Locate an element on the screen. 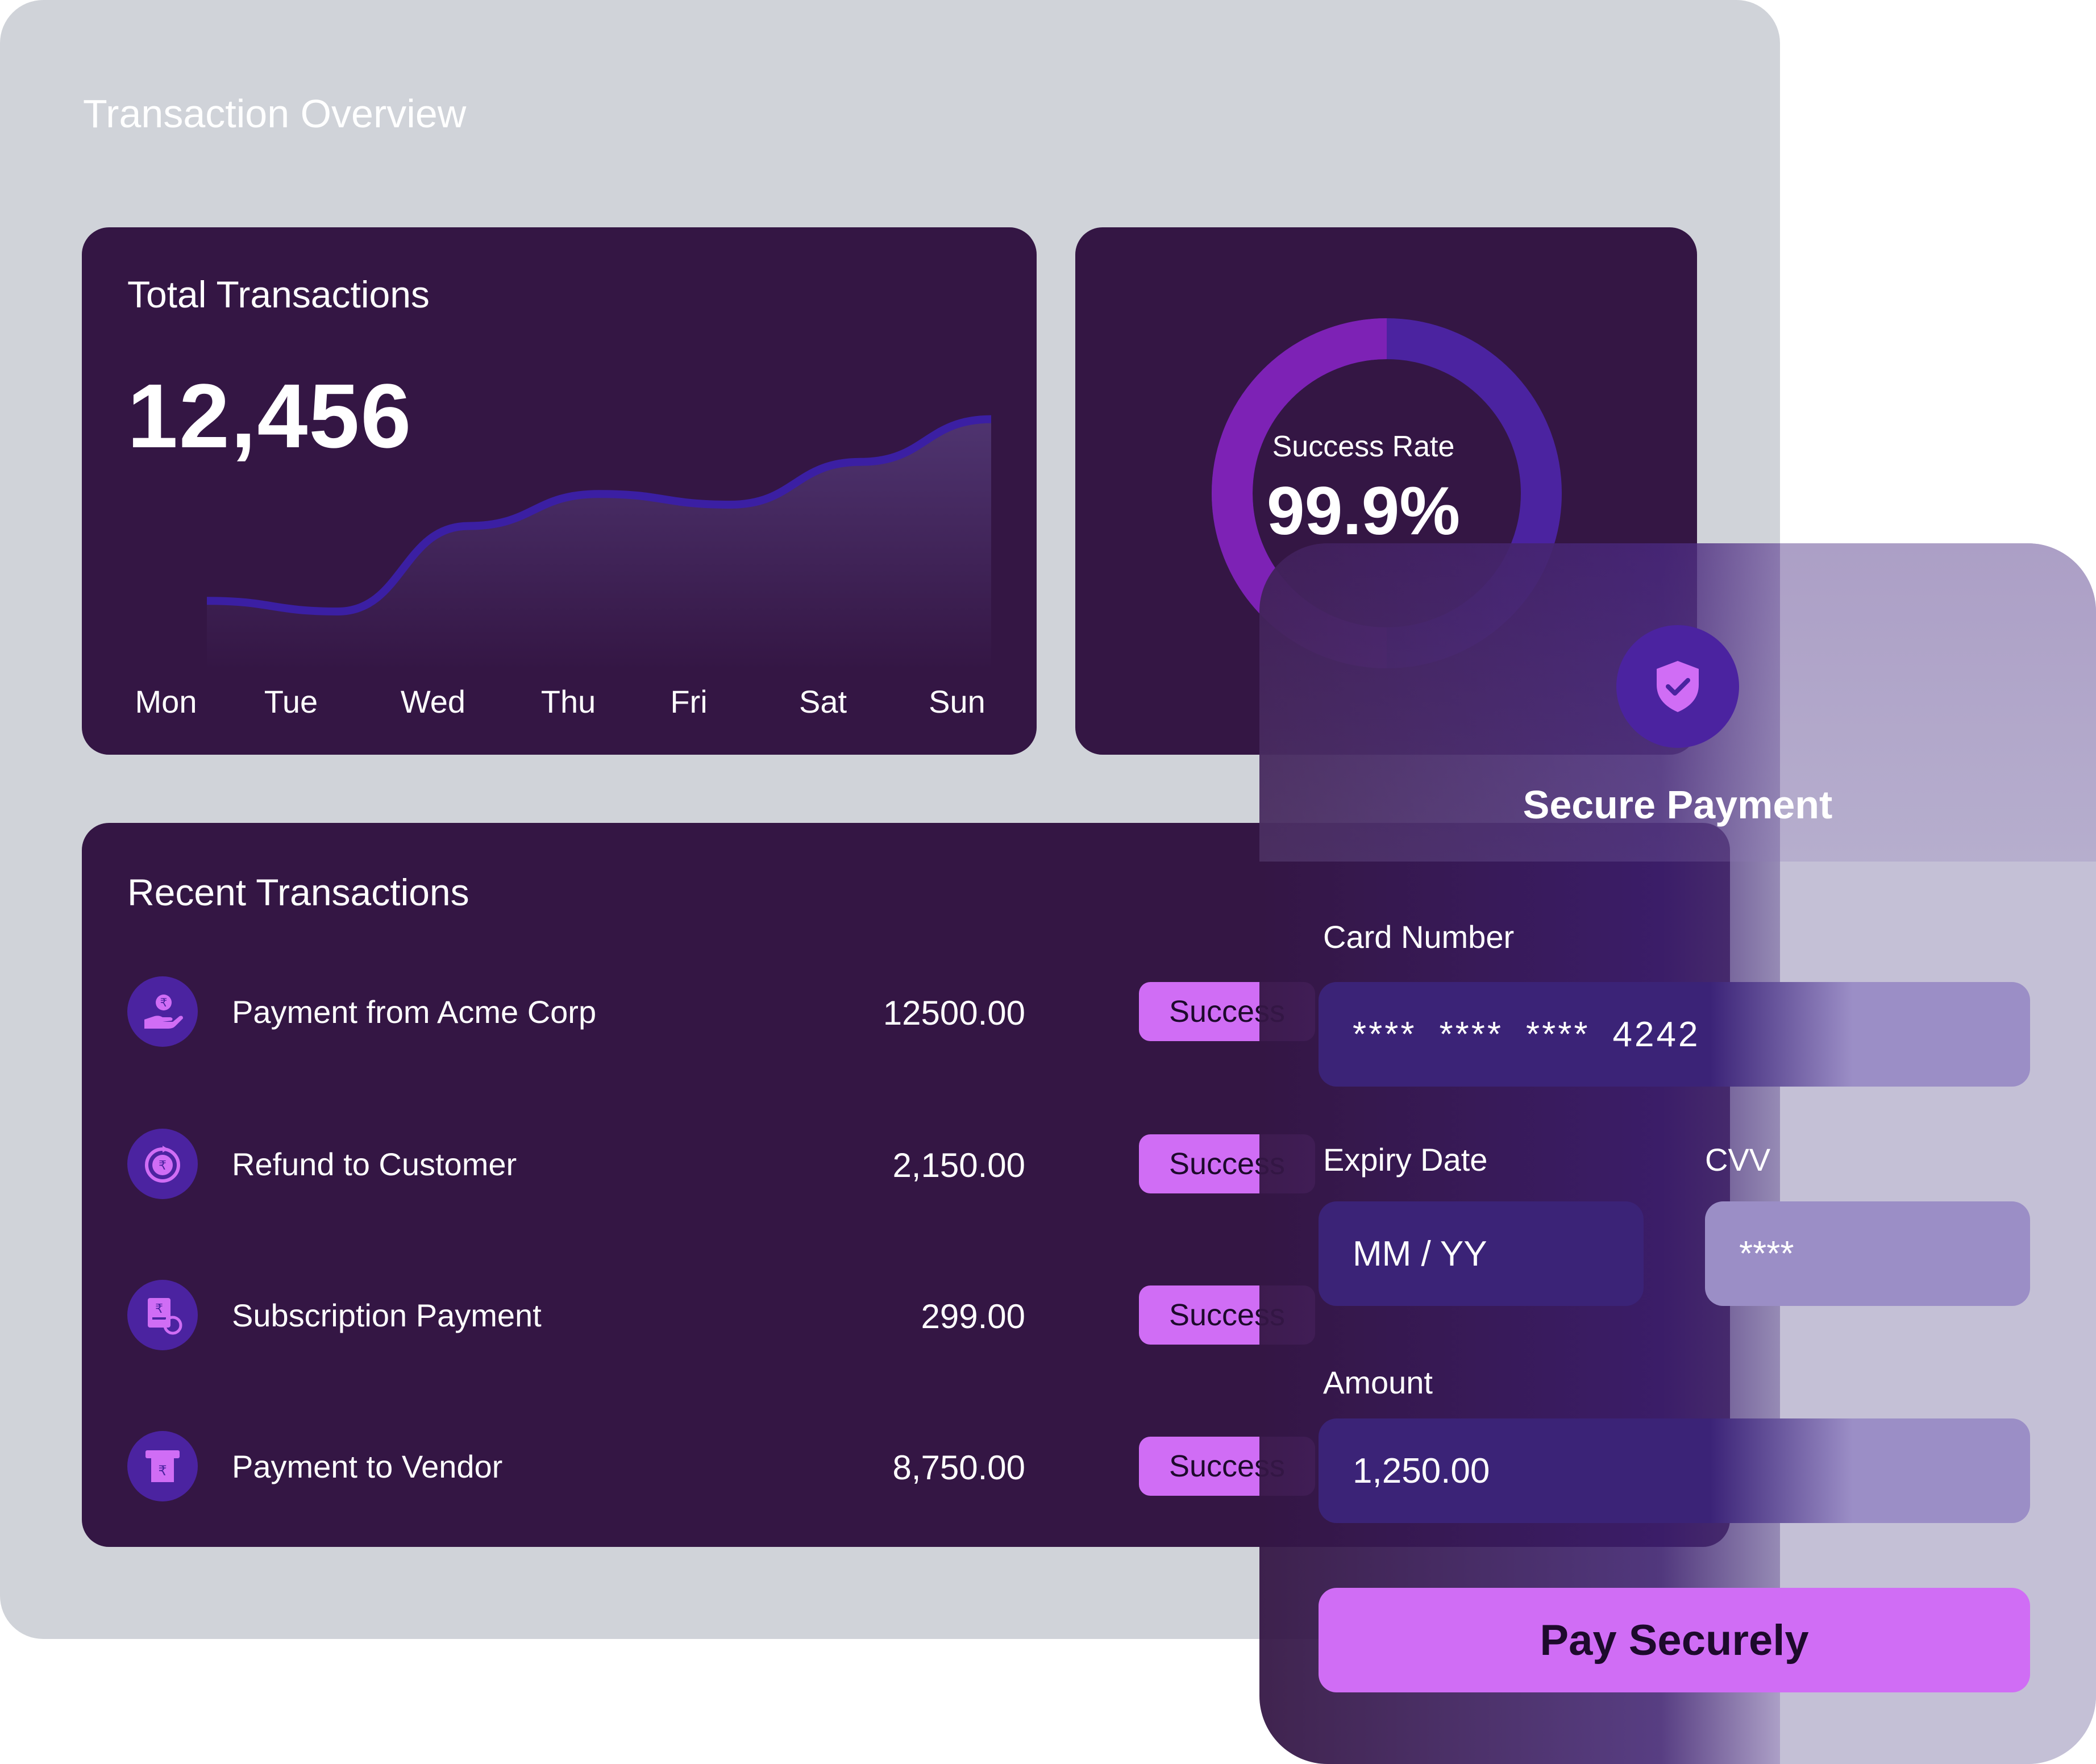  total-transactions-value: 12,456 is located at coordinates (270, 416).